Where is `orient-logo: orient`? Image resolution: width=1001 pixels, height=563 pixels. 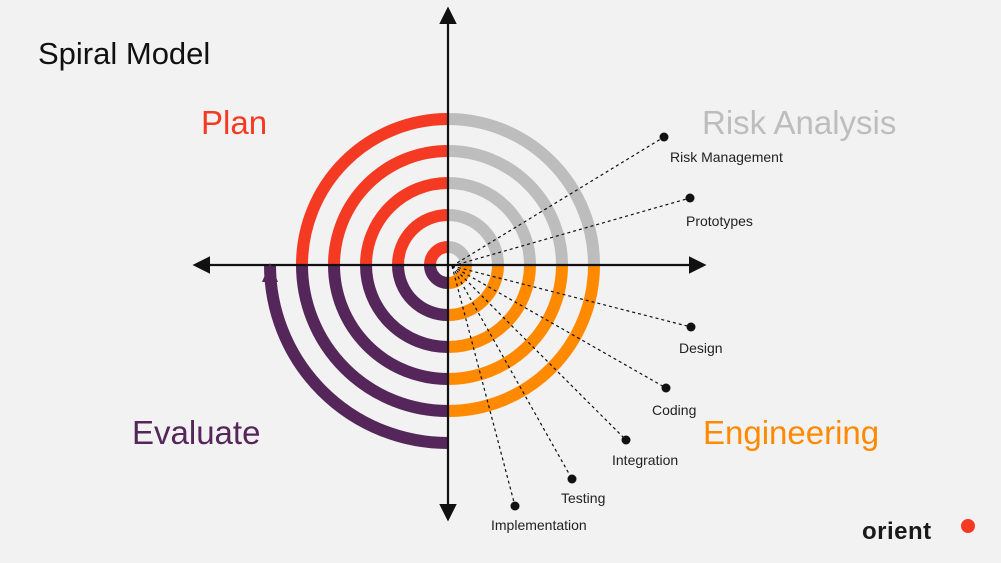
orient-logo: orient is located at coordinates (918, 531).